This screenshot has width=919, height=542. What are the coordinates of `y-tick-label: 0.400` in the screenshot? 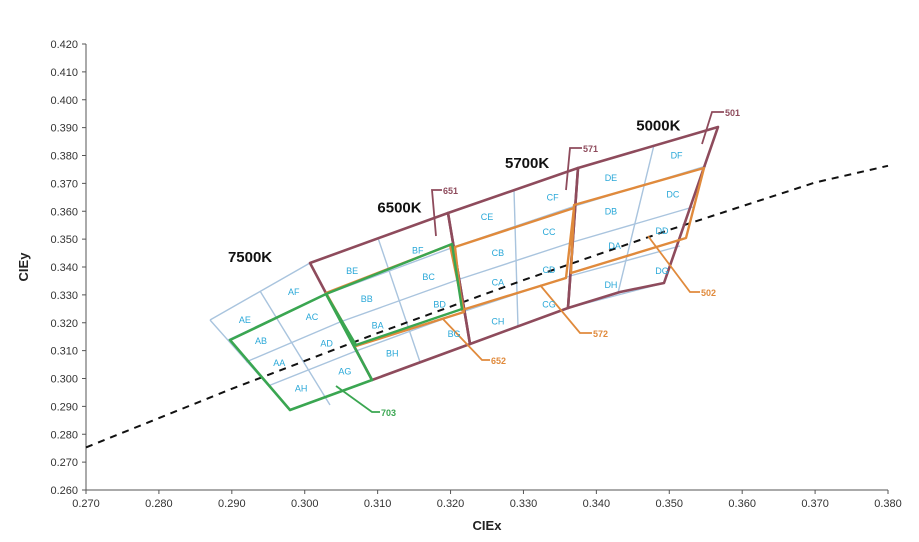 It's located at (64, 101).